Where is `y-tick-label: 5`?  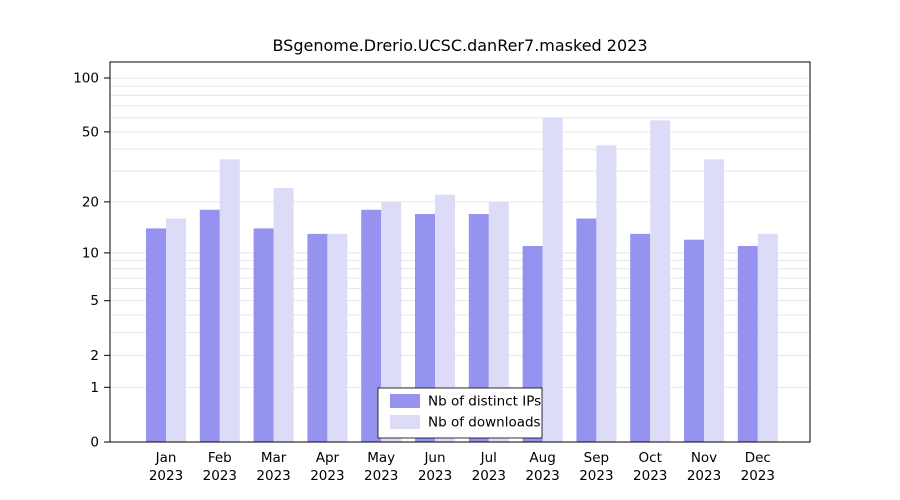 y-tick-label: 5 is located at coordinates (94, 301).